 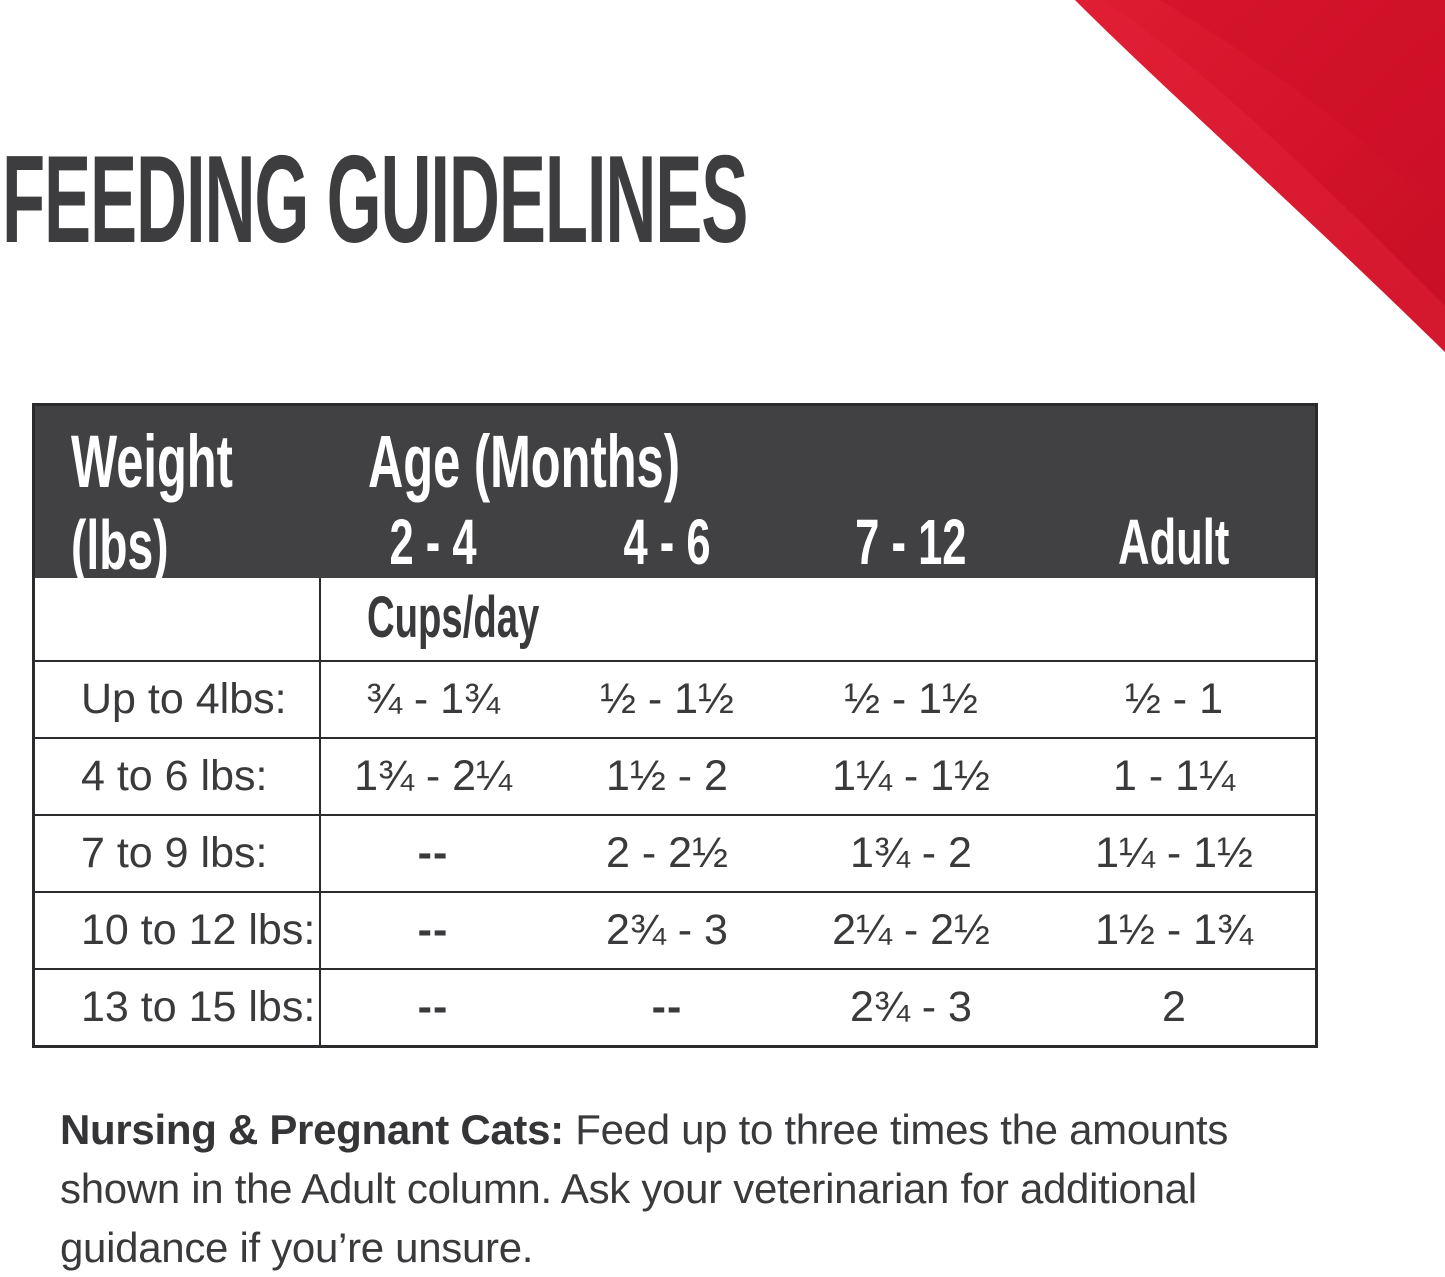 What do you see at coordinates (178, 775) in the screenshot?
I see `row-label: 4 to 6 lbs:` at bounding box center [178, 775].